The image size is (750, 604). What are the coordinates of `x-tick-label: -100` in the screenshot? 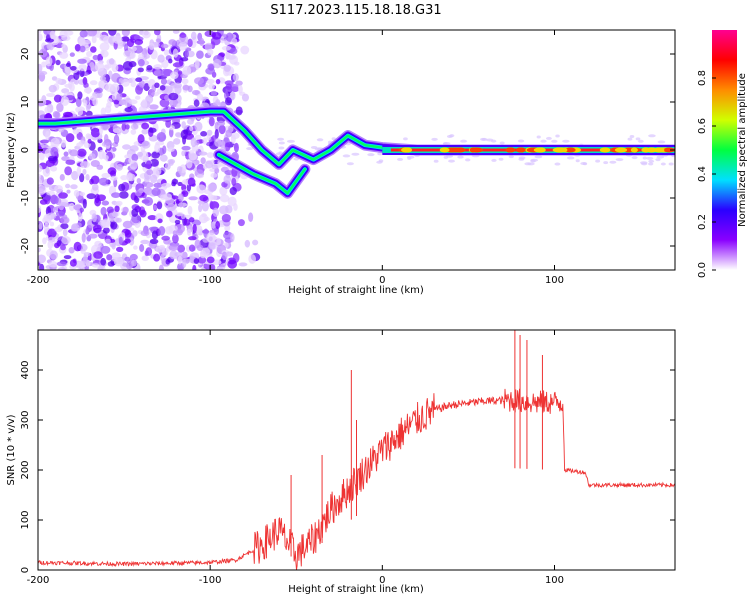 It's located at (210, 280).